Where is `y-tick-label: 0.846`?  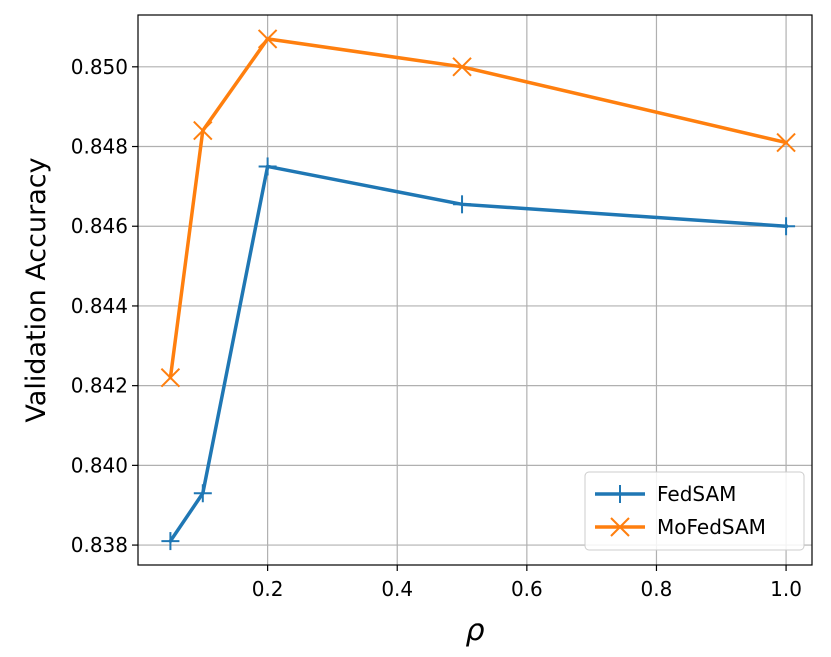 y-tick-label: 0.846 is located at coordinates (99, 226).